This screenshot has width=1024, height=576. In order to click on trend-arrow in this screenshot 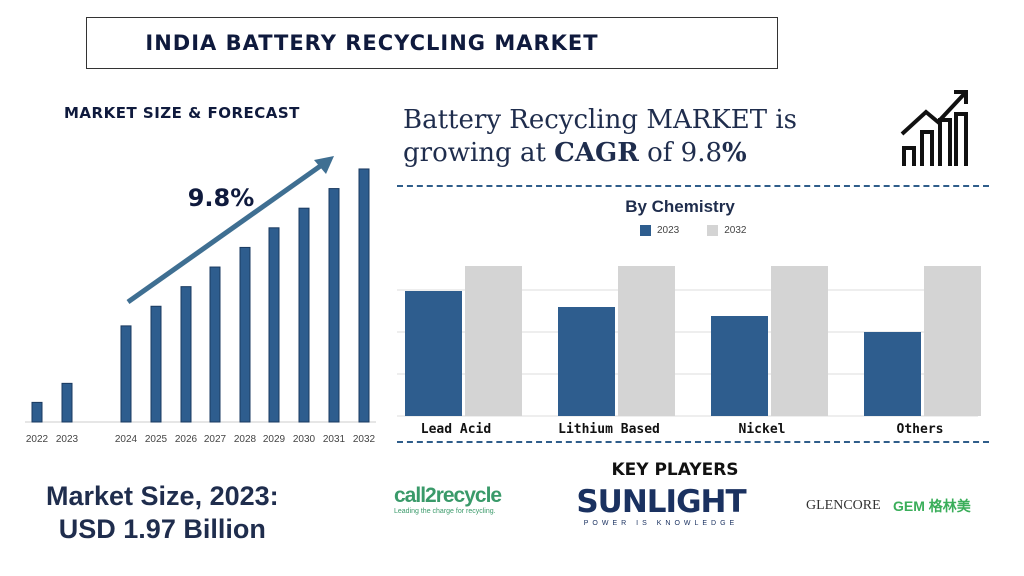, I will do `click(227, 232)`.